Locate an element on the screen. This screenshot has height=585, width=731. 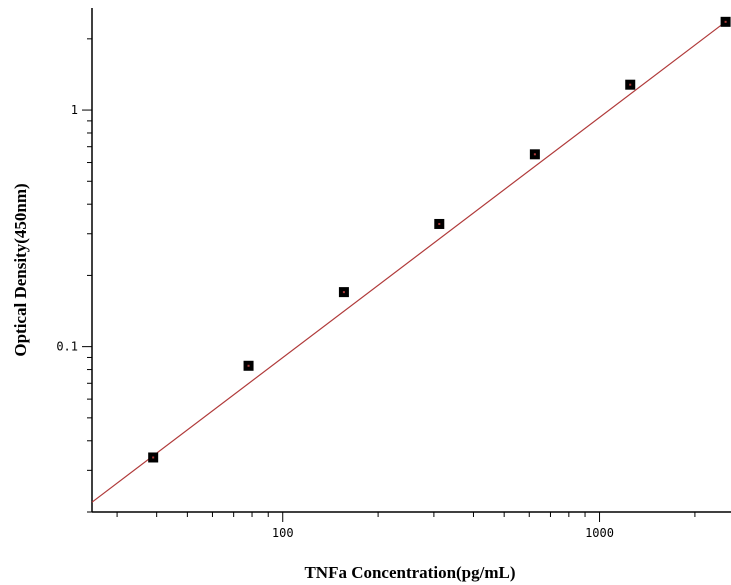
y-axis-title: Optical Density(450nm) is located at coordinates (20, 269).